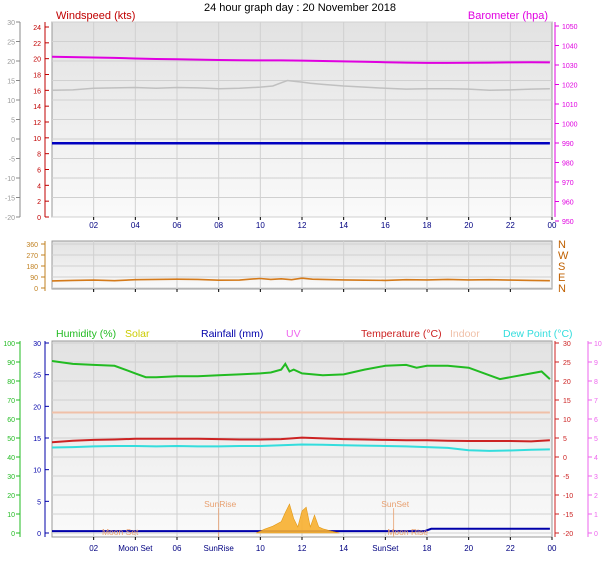 The image size is (608, 561). I want to click on wind-series, so click(300, 100).